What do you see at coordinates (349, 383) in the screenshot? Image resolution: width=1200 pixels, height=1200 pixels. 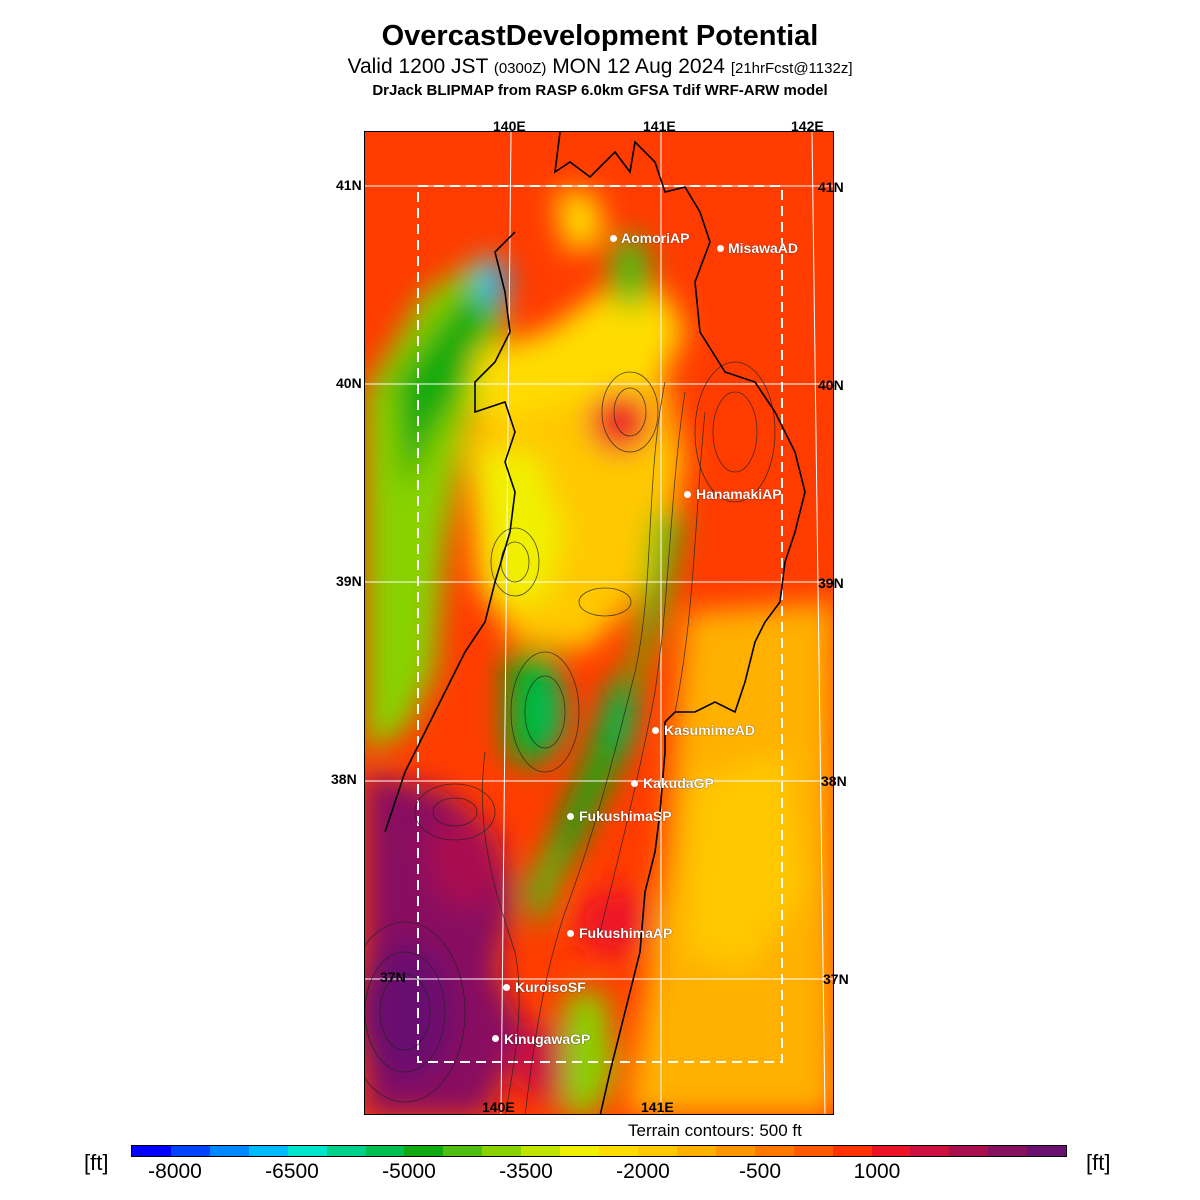 I see `lat-label-left-40n: 40N` at bounding box center [349, 383].